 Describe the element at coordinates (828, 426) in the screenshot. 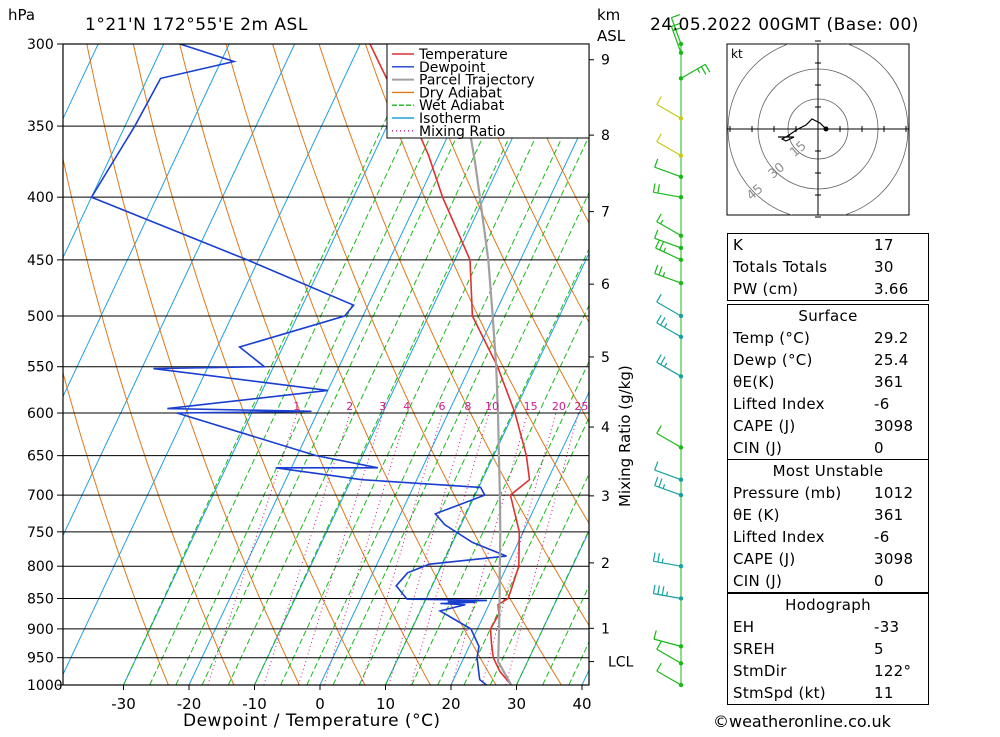

I see `surface-row: CAPE (J)3098` at that location.